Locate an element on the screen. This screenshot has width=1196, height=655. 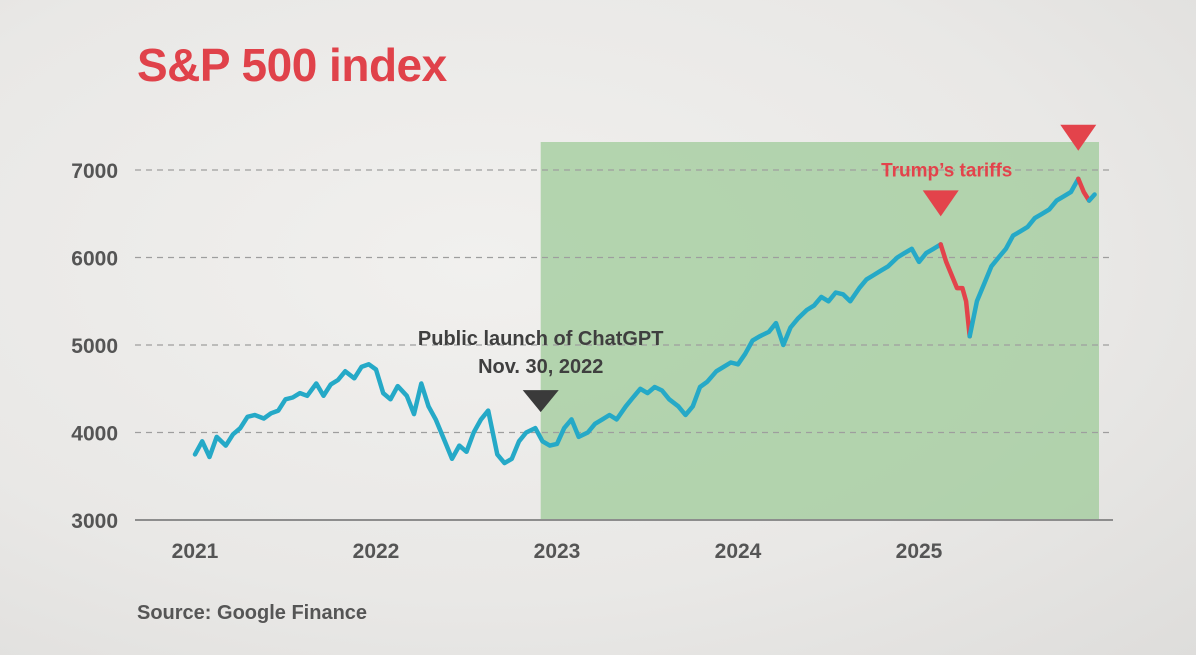
y-tick-label: 4000 is located at coordinates (94, 434).